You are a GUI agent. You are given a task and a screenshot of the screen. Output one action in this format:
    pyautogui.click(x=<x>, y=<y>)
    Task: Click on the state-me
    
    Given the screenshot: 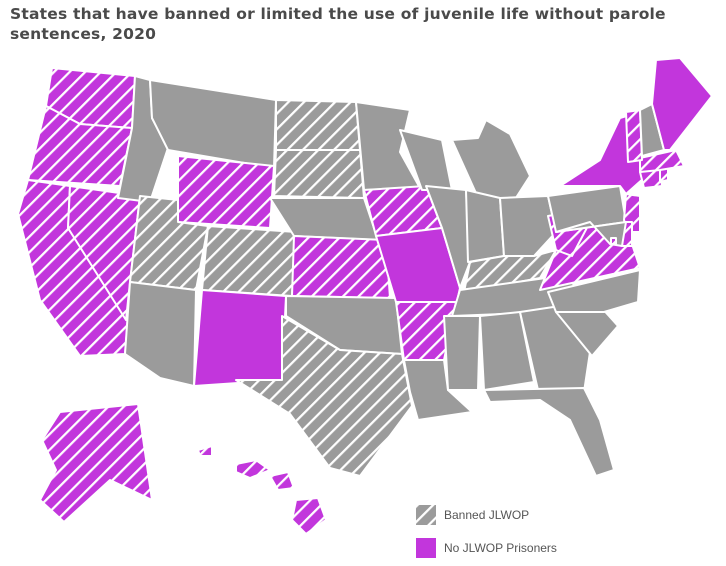 What is the action you would take?
    pyautogui.click(x=682, y=104)
    